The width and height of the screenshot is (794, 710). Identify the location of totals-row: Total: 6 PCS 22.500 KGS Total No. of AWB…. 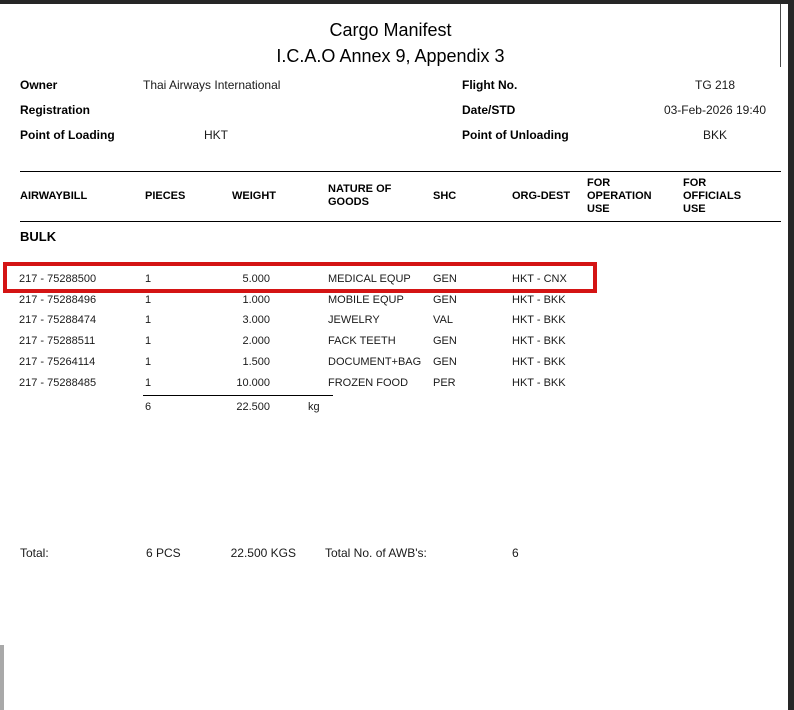
(390, 553).